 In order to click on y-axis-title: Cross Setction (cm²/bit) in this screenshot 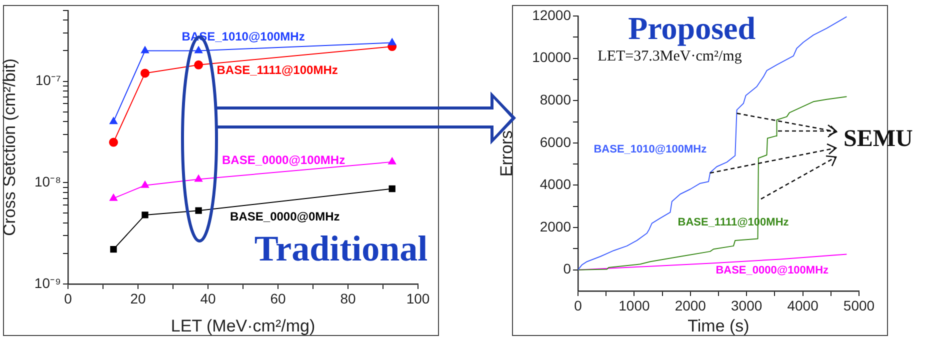, I will do `click(9, 147)`.